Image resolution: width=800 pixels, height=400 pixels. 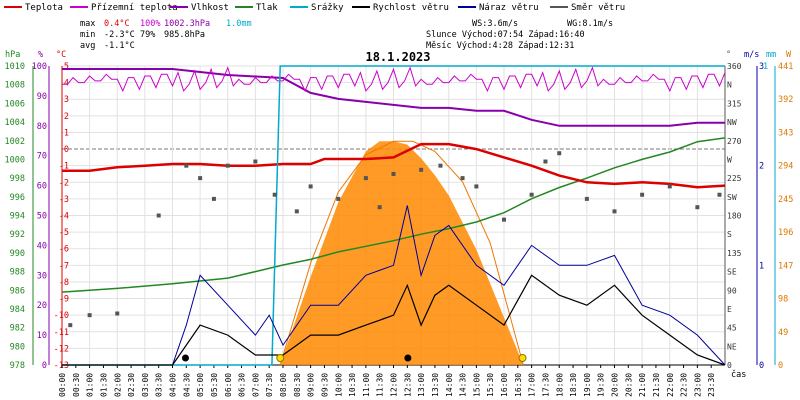 I want to click on legend-naraz-vetru: Náraz větru, so click(x=509, y=8).